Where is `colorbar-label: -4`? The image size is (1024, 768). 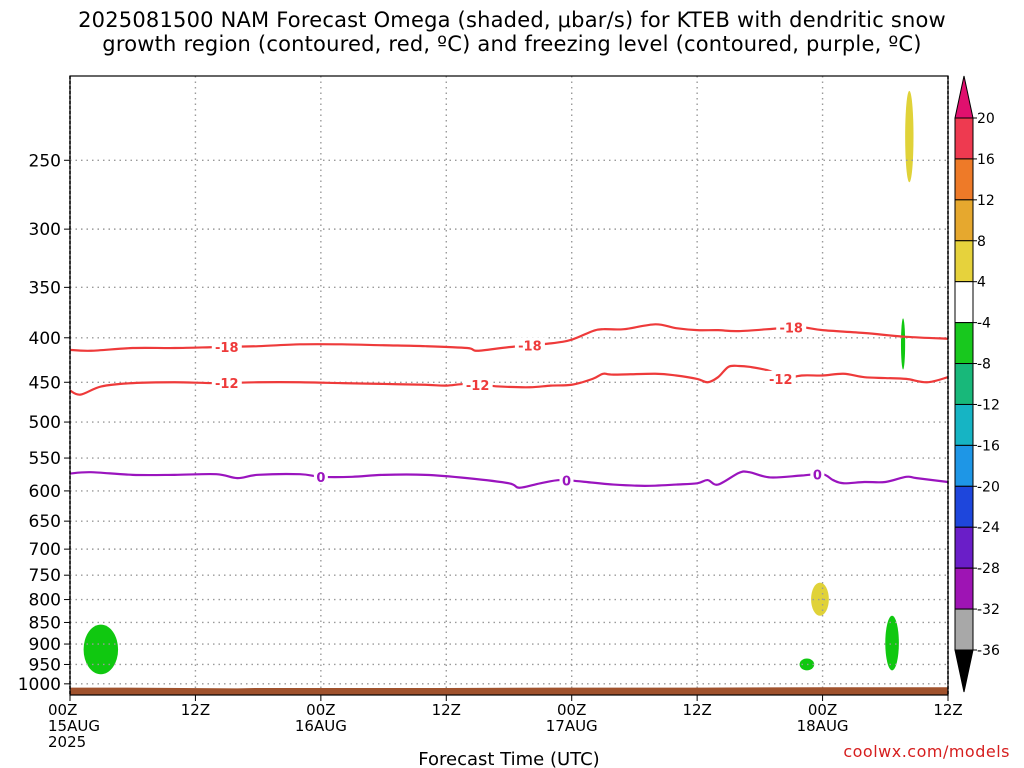
colorbar-label: -4 is located at coordinates (984, 324).